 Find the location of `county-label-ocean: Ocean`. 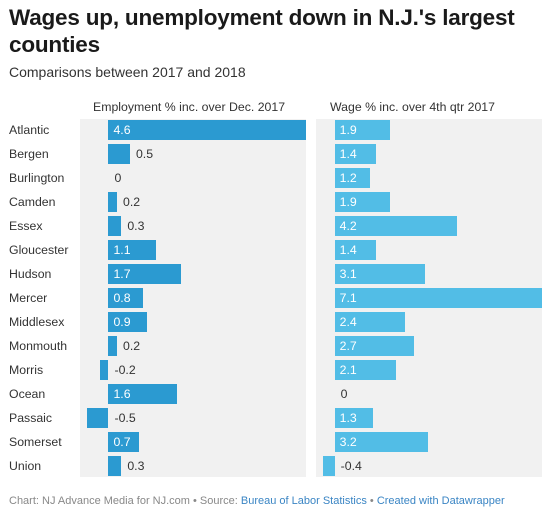

county-label-ocean: Ocean is located at coordinates (27, 394).